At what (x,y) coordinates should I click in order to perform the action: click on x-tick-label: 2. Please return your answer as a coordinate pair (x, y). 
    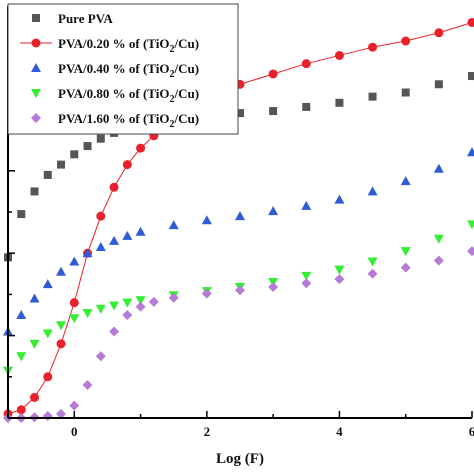
    Looking at the image, I should click on (207, 431).